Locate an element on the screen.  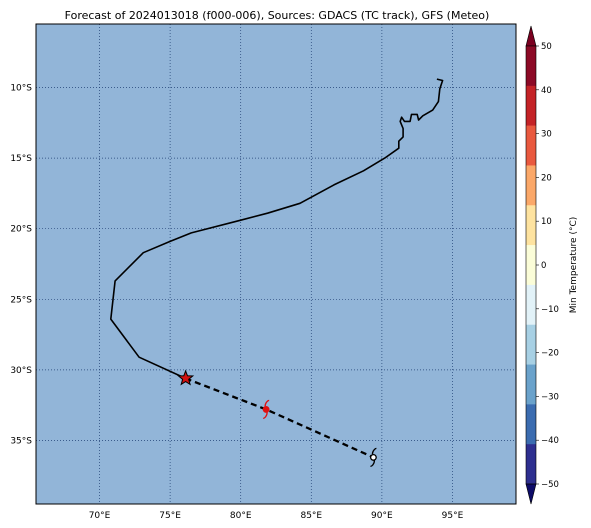
colorbar-swatches is located at coordinates (531, 265).